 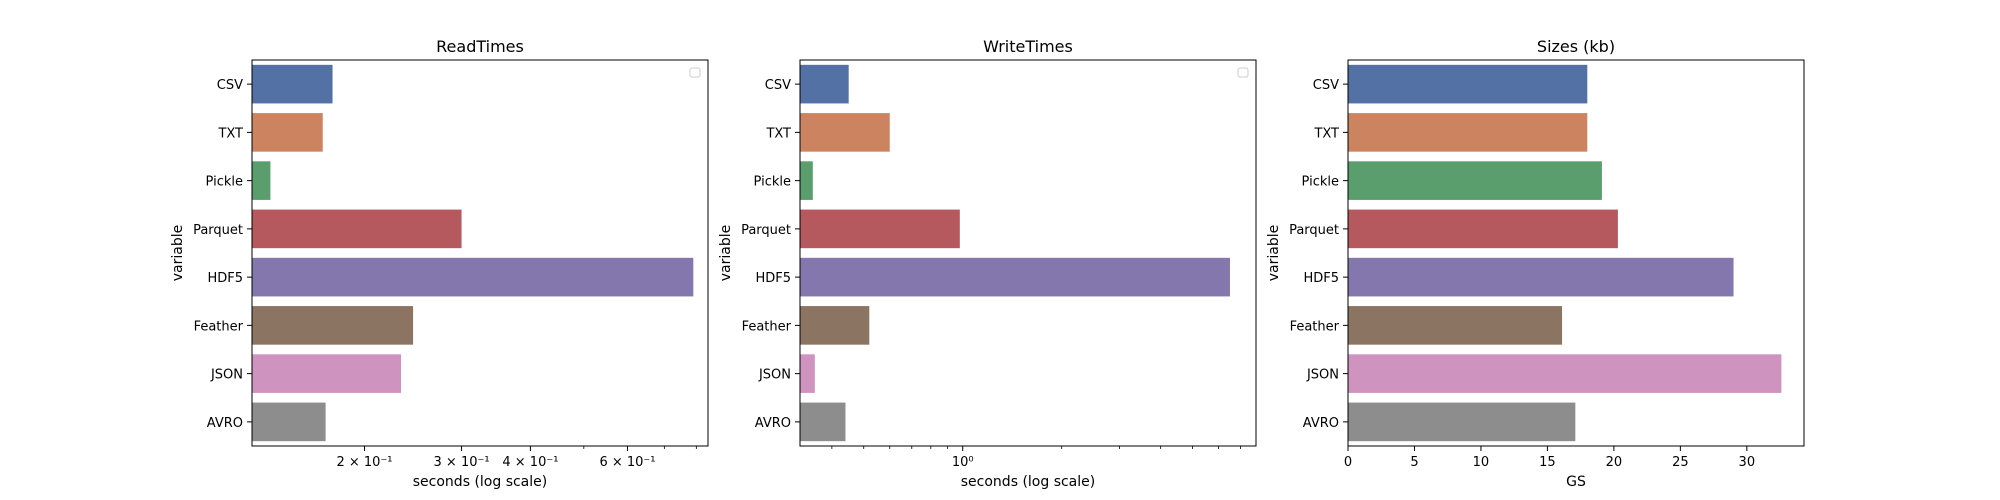 What do you see at coordinates (480, 46) in the screenshot?
I see `chart-title: ReadTimes` at bounding box center [480, 46].